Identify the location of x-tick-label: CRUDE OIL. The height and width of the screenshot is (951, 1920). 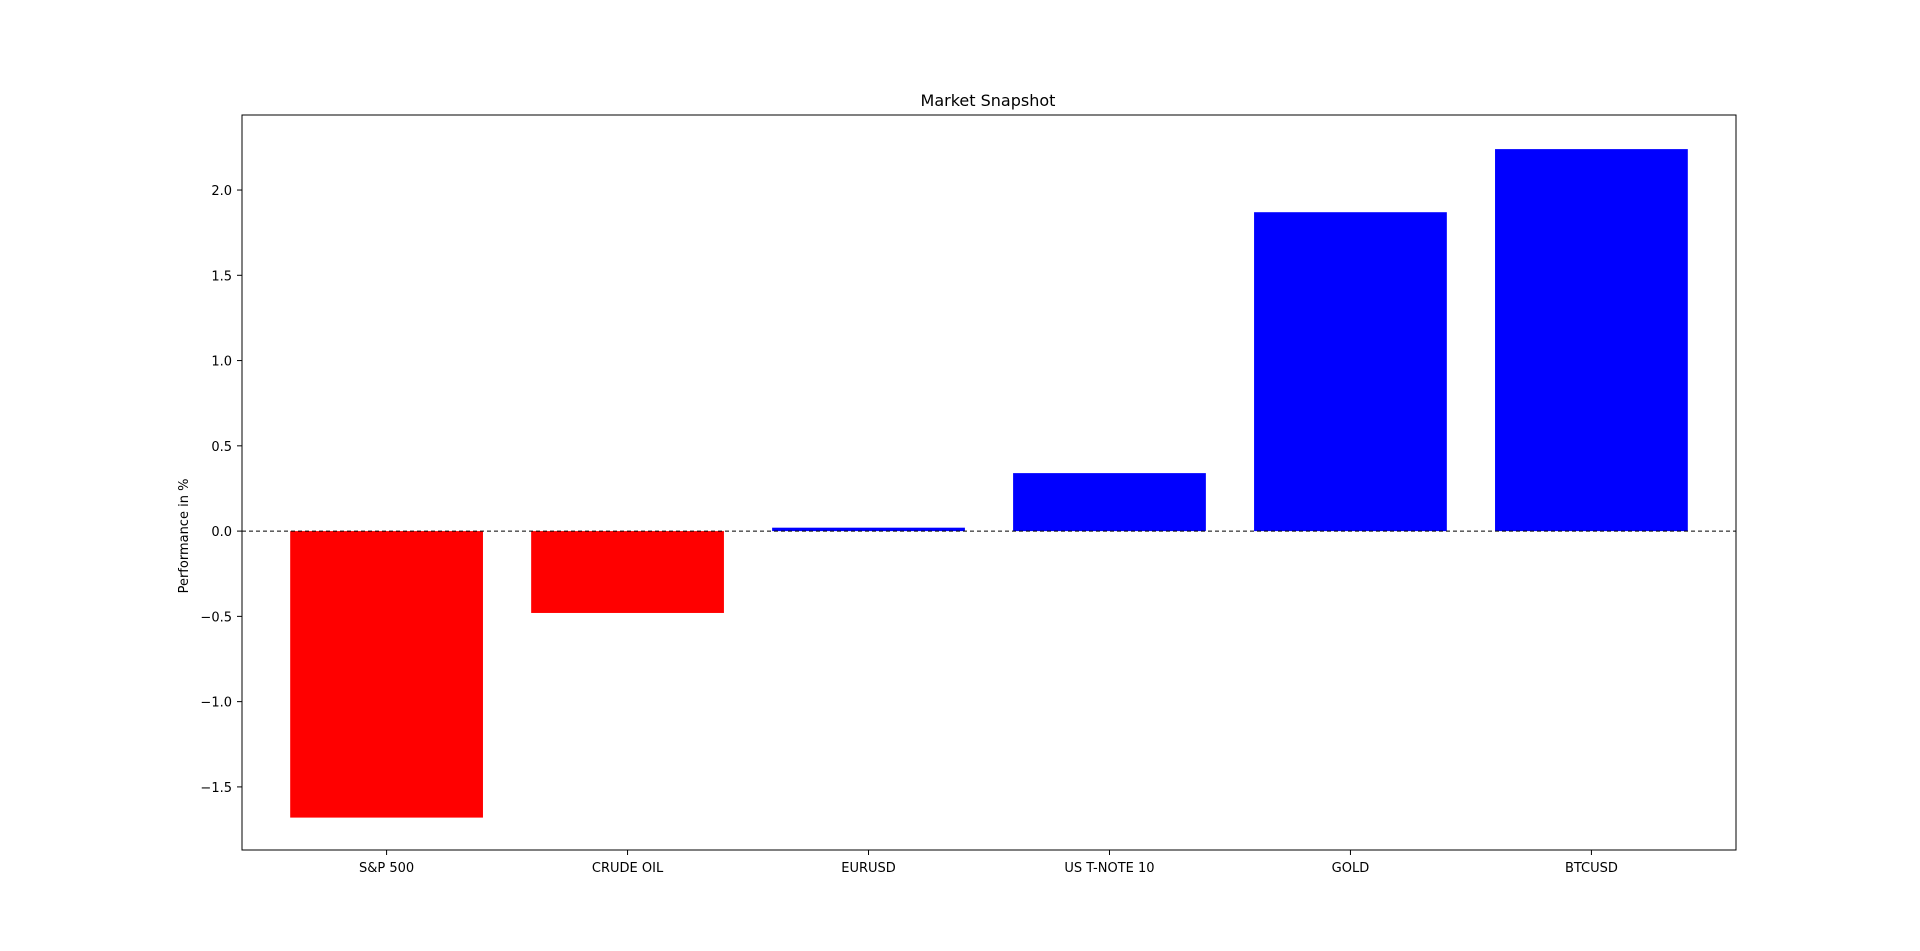
(628, 868).